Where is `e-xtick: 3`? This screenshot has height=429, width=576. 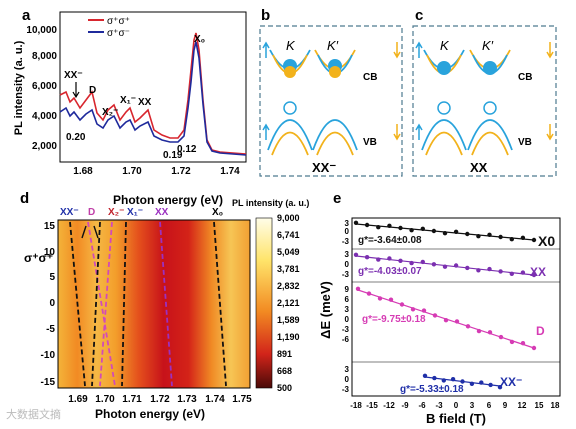 e-xtick: 3 is located at coordinates (472, 405).